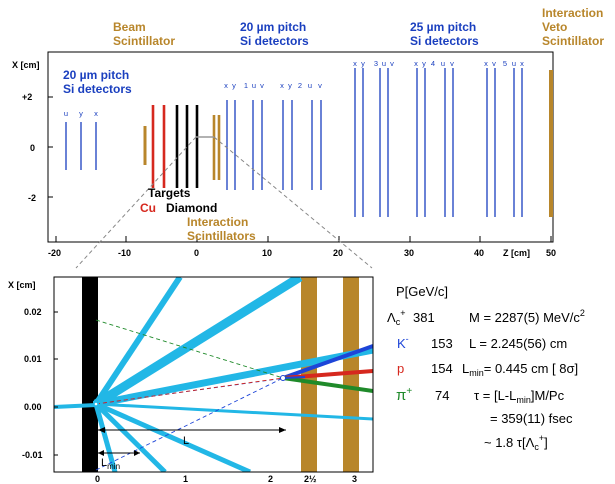  Describe the element at coordinates (22, 285) in the screenshot. I see `bottom-ylabel: X [cm]` at that location.